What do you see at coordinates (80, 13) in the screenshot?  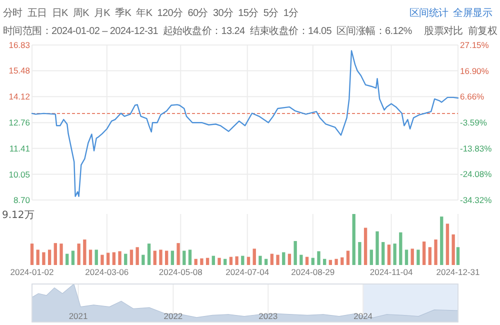 I see `text: 周K` at bounding box center [80, 13].